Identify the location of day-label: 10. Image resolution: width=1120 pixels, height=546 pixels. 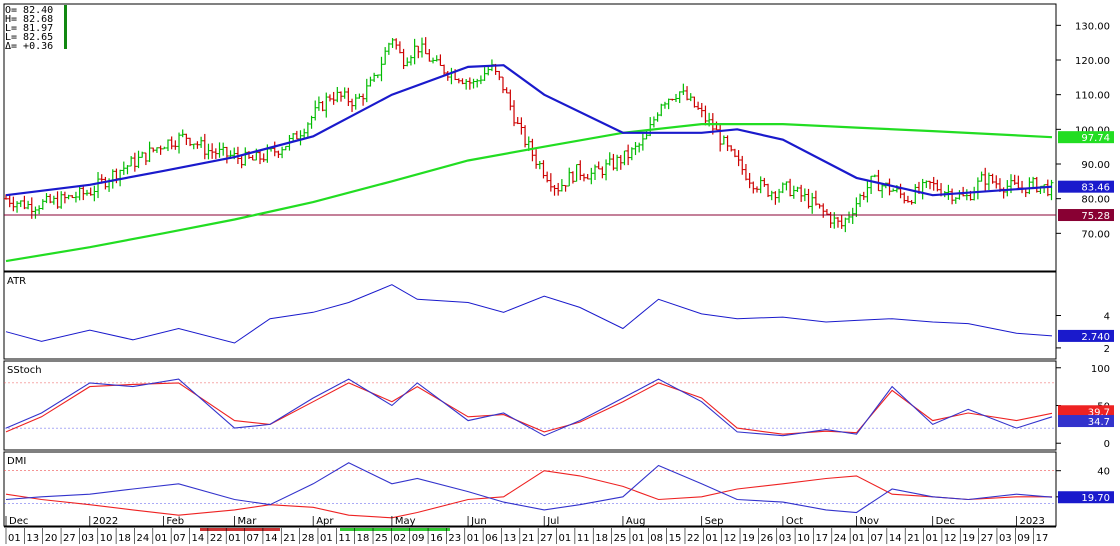
(106, 538).